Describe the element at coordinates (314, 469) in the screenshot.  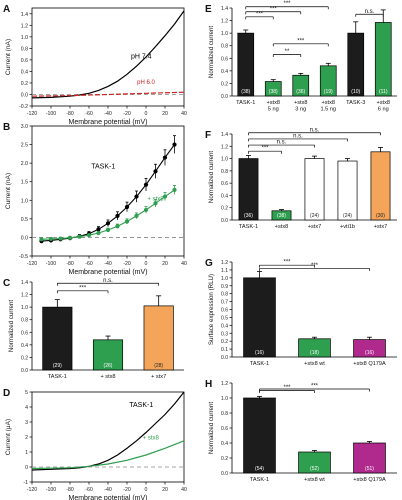
I see `n-label: (52)` at that location.